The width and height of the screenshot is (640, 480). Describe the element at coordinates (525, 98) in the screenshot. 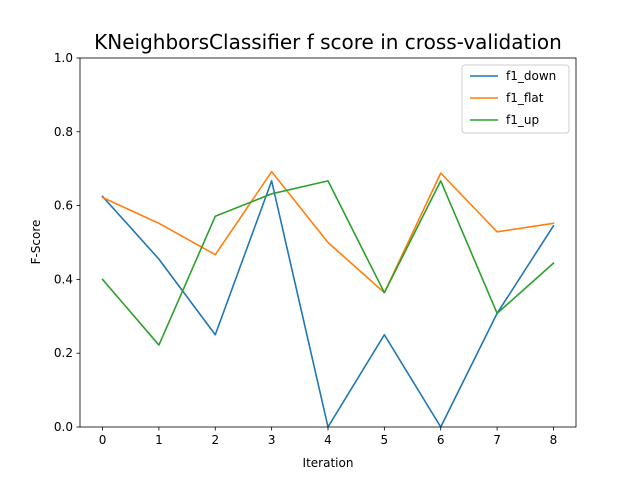

I see `legend-label-f1_flat: f1_flat` at that location.